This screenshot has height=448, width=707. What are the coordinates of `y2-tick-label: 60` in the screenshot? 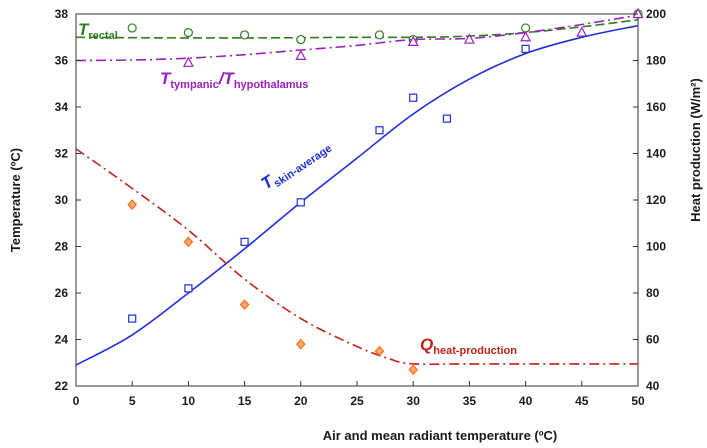 It's located at (653, 340).